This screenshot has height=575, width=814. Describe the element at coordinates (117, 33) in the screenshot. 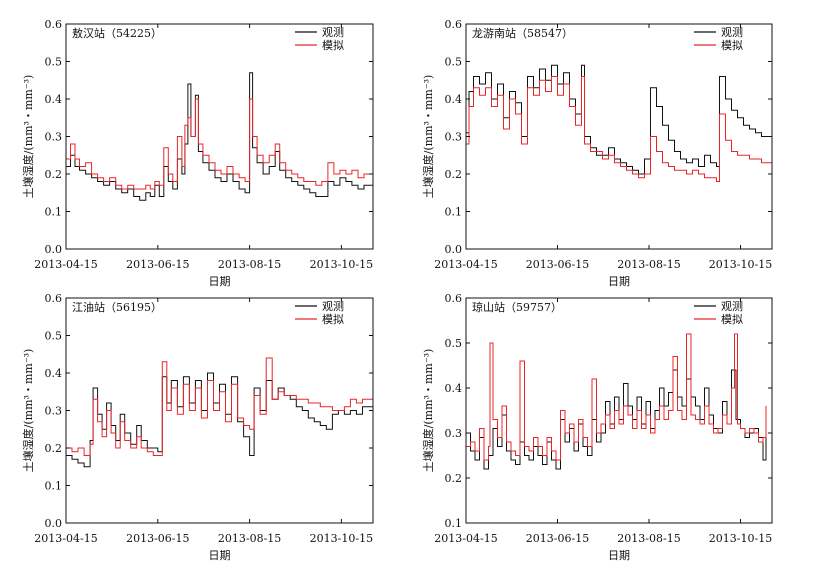

I see `chart-title: 敖汉站（54225）` at that location.